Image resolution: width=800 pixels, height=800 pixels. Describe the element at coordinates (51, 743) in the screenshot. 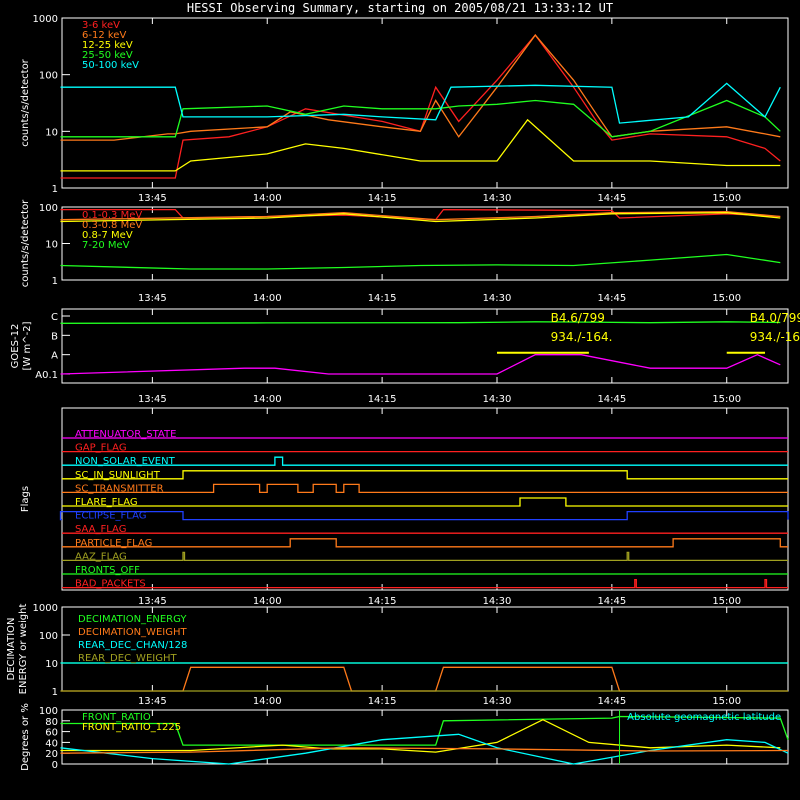

I see `y-tick-label: 40` at that location.